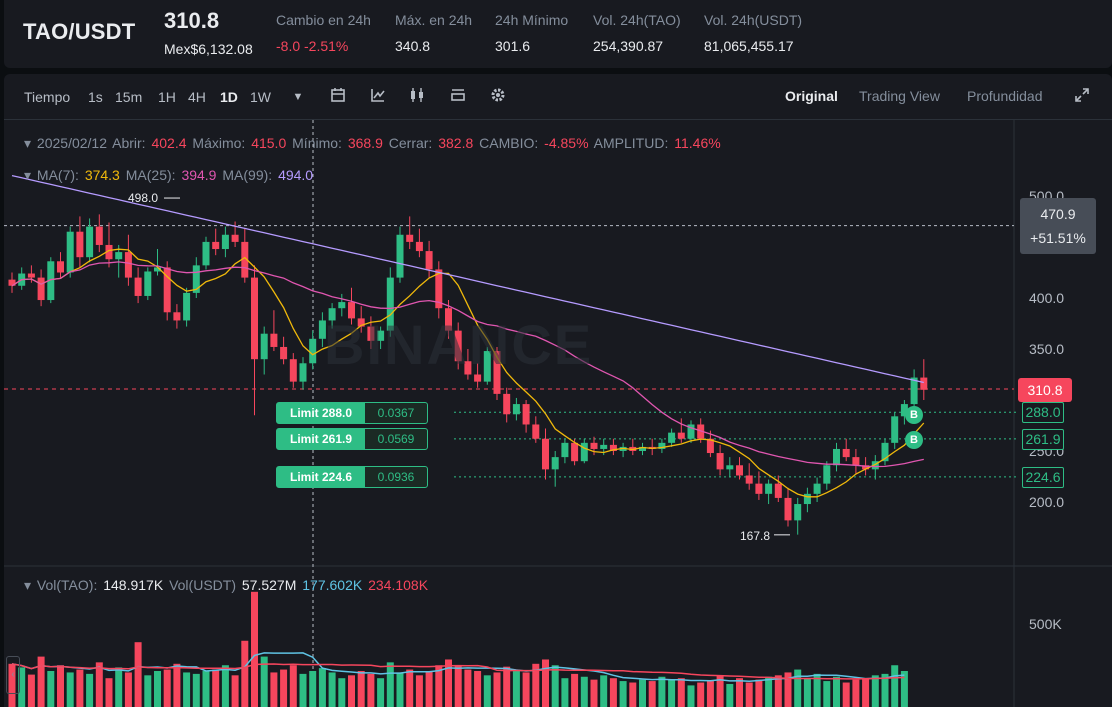  Describe the element at coordinates (1047, 349) in the screenshot. I see `y-tick-label: 350.0` at that location.